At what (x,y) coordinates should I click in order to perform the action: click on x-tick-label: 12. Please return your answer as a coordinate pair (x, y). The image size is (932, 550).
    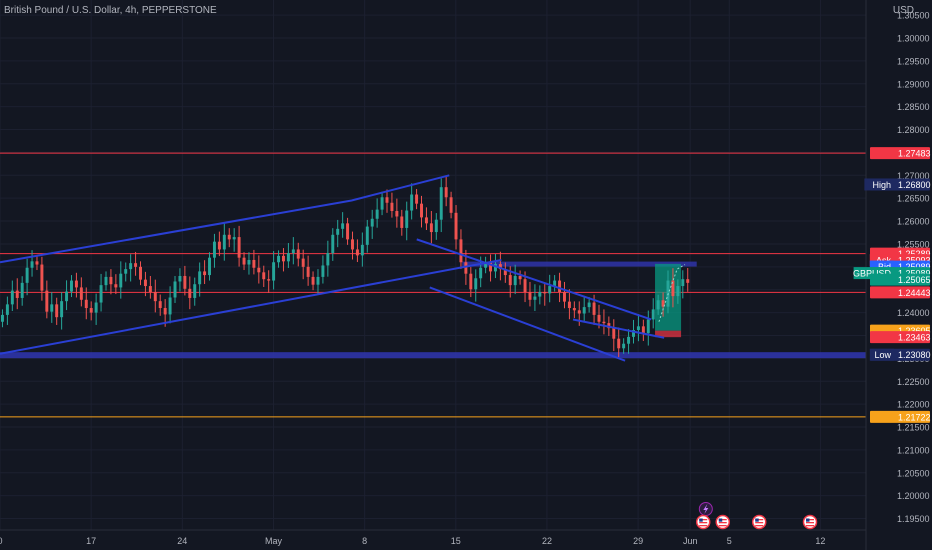
    Looking at the image, I should click on (820, 541).